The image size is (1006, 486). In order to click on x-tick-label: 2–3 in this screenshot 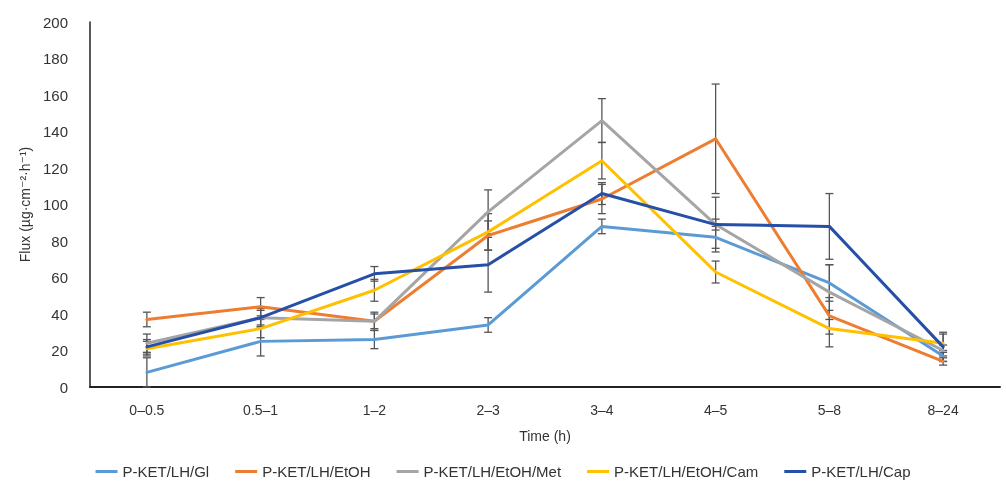, I will do `click(488, 410)`.